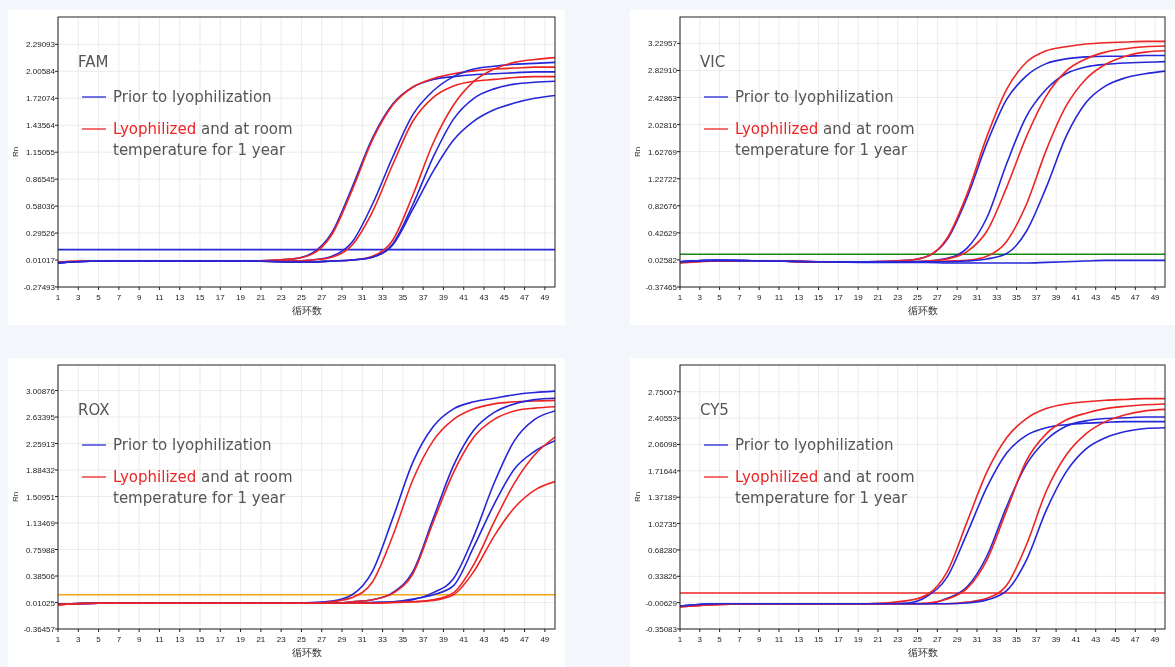 This screenshot has width=1175, height=667. Describe the element at coordinates (41, 234) in the screenshot. I see `y-tick-label: 0.29526` at that location.